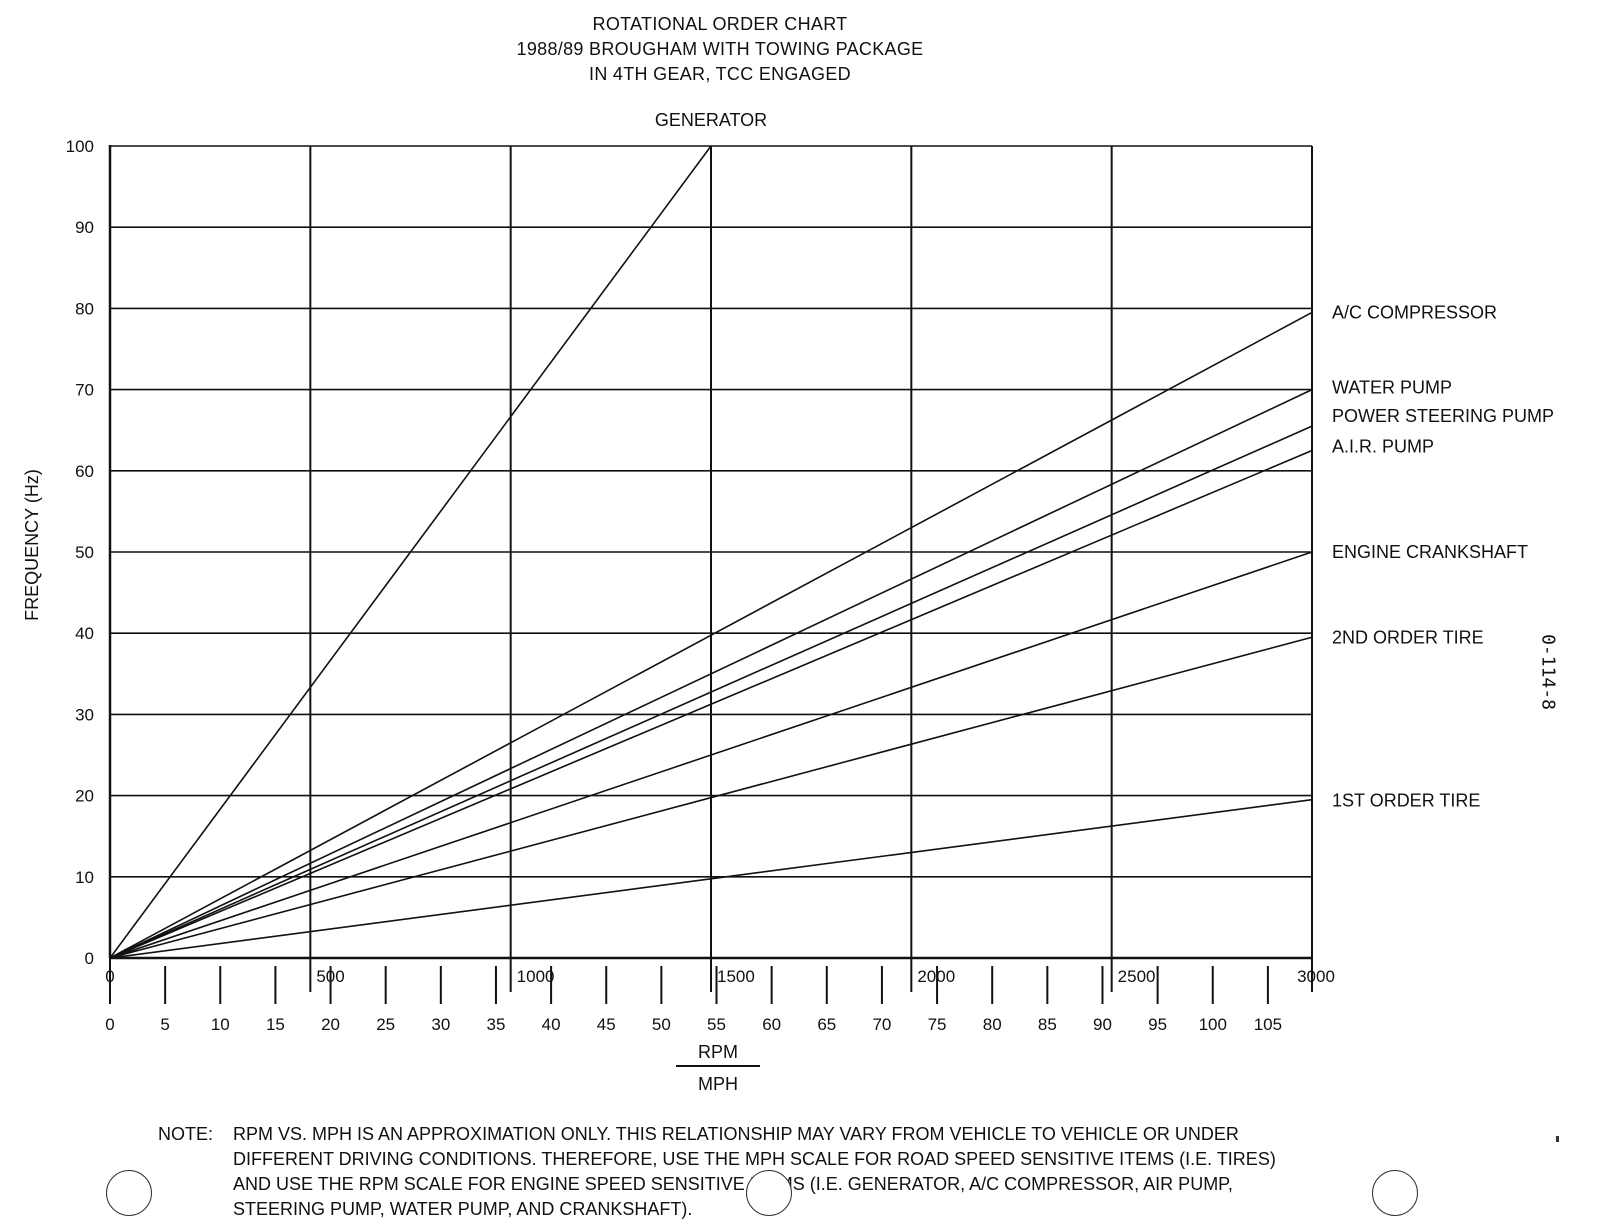  What do you see at coordinates (1430, 552) in the screenshot?
I see `series-label: ENGINE CRANKSHAFT` at bounding box center [1430, 552].